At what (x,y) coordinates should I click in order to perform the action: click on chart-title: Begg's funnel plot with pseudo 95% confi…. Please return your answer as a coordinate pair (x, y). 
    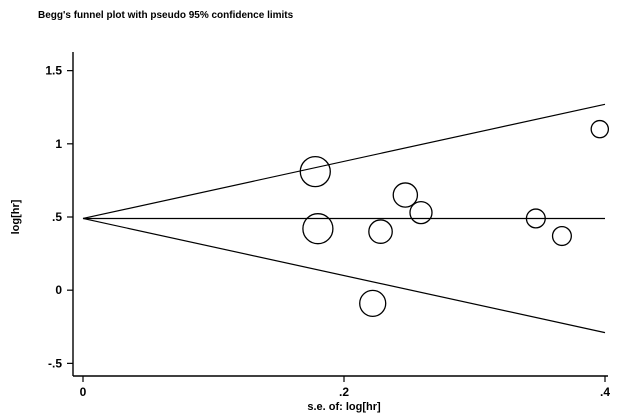
    Looking at the image, I should click on (166, 15).